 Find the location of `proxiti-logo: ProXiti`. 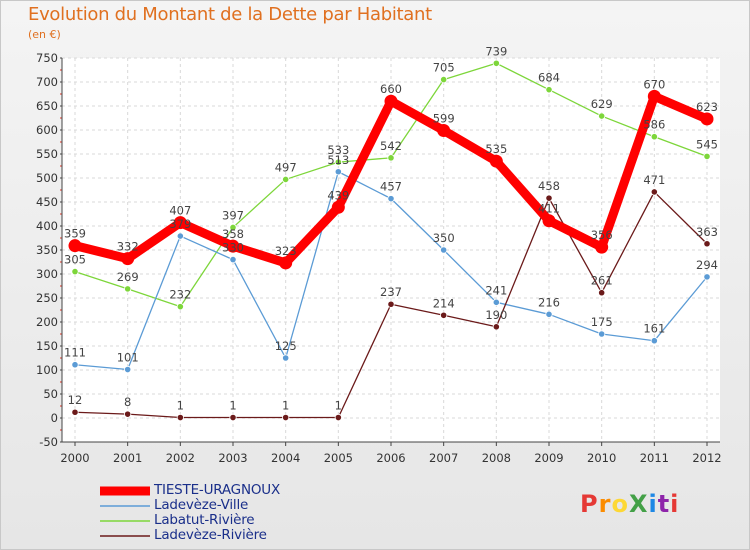

proxiti-logo: ProXiti is located at coordinates (630, 504).